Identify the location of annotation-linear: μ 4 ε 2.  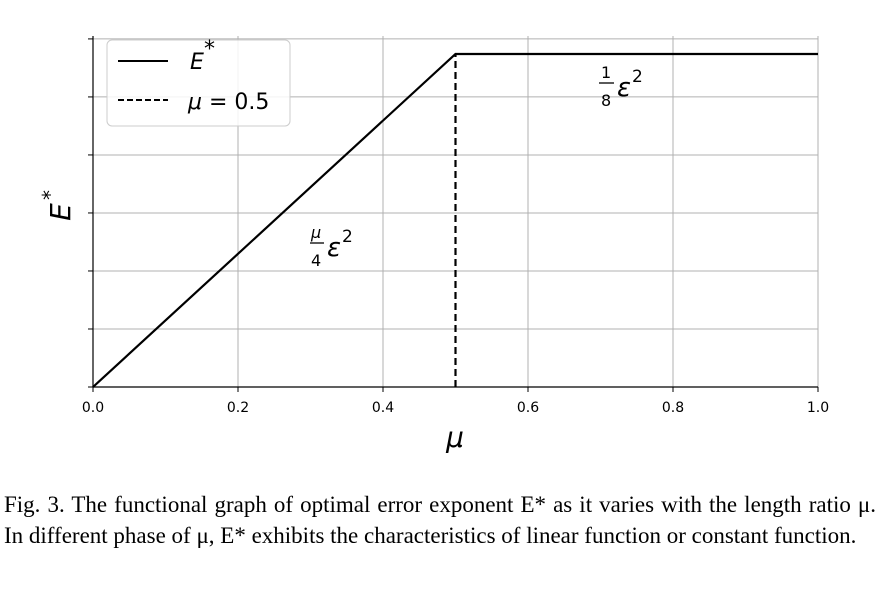
(331, 246).